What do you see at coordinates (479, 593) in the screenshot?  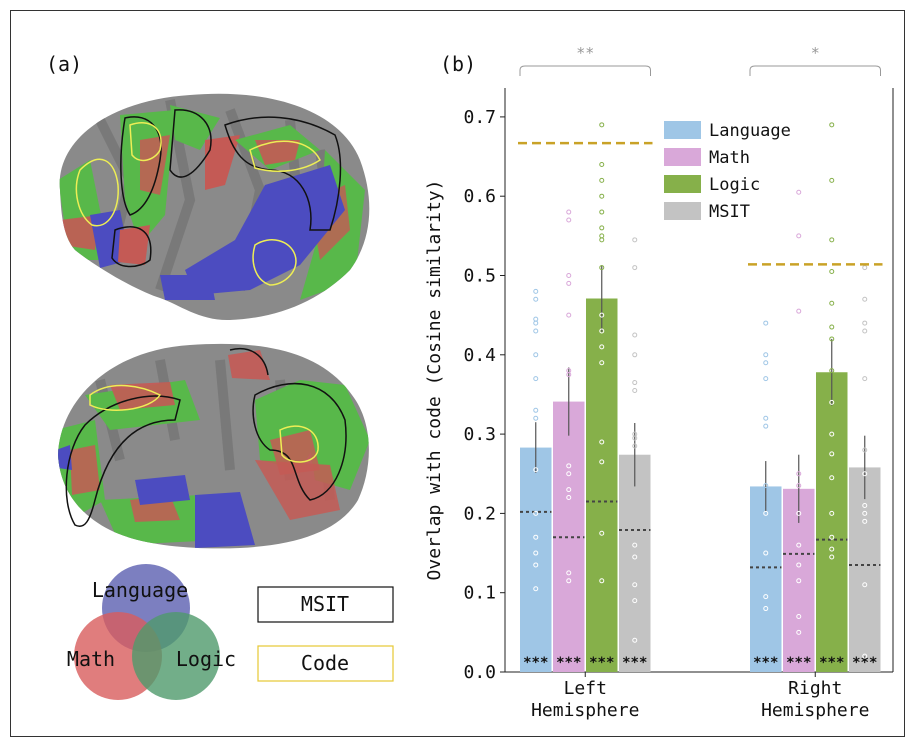 I see `y-tick-label: 0.1` at bounding box center [479, 593].